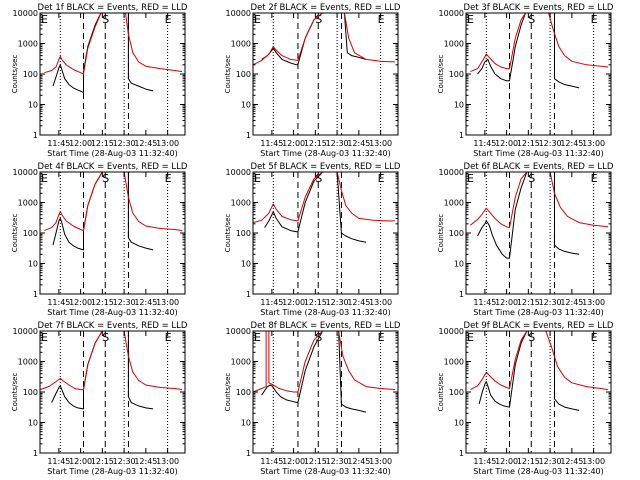 The width and height of the screenshot is (640, 480). Describe the element at coordinates (113, 167) in the screenshot. I see `chart-title: Det 4f BLACK = Events, RED = LLD` at that location.